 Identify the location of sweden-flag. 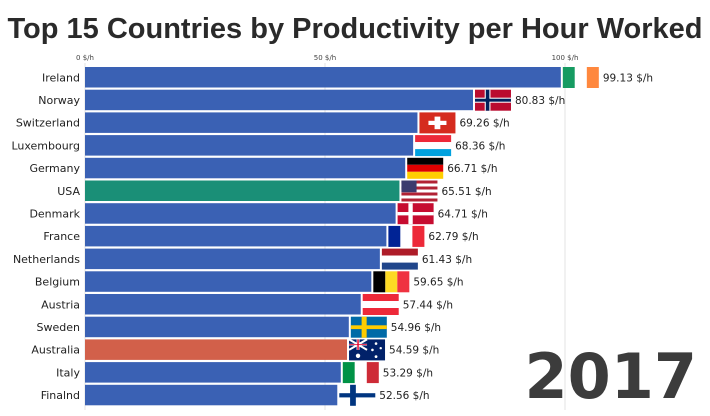
(368, 327).